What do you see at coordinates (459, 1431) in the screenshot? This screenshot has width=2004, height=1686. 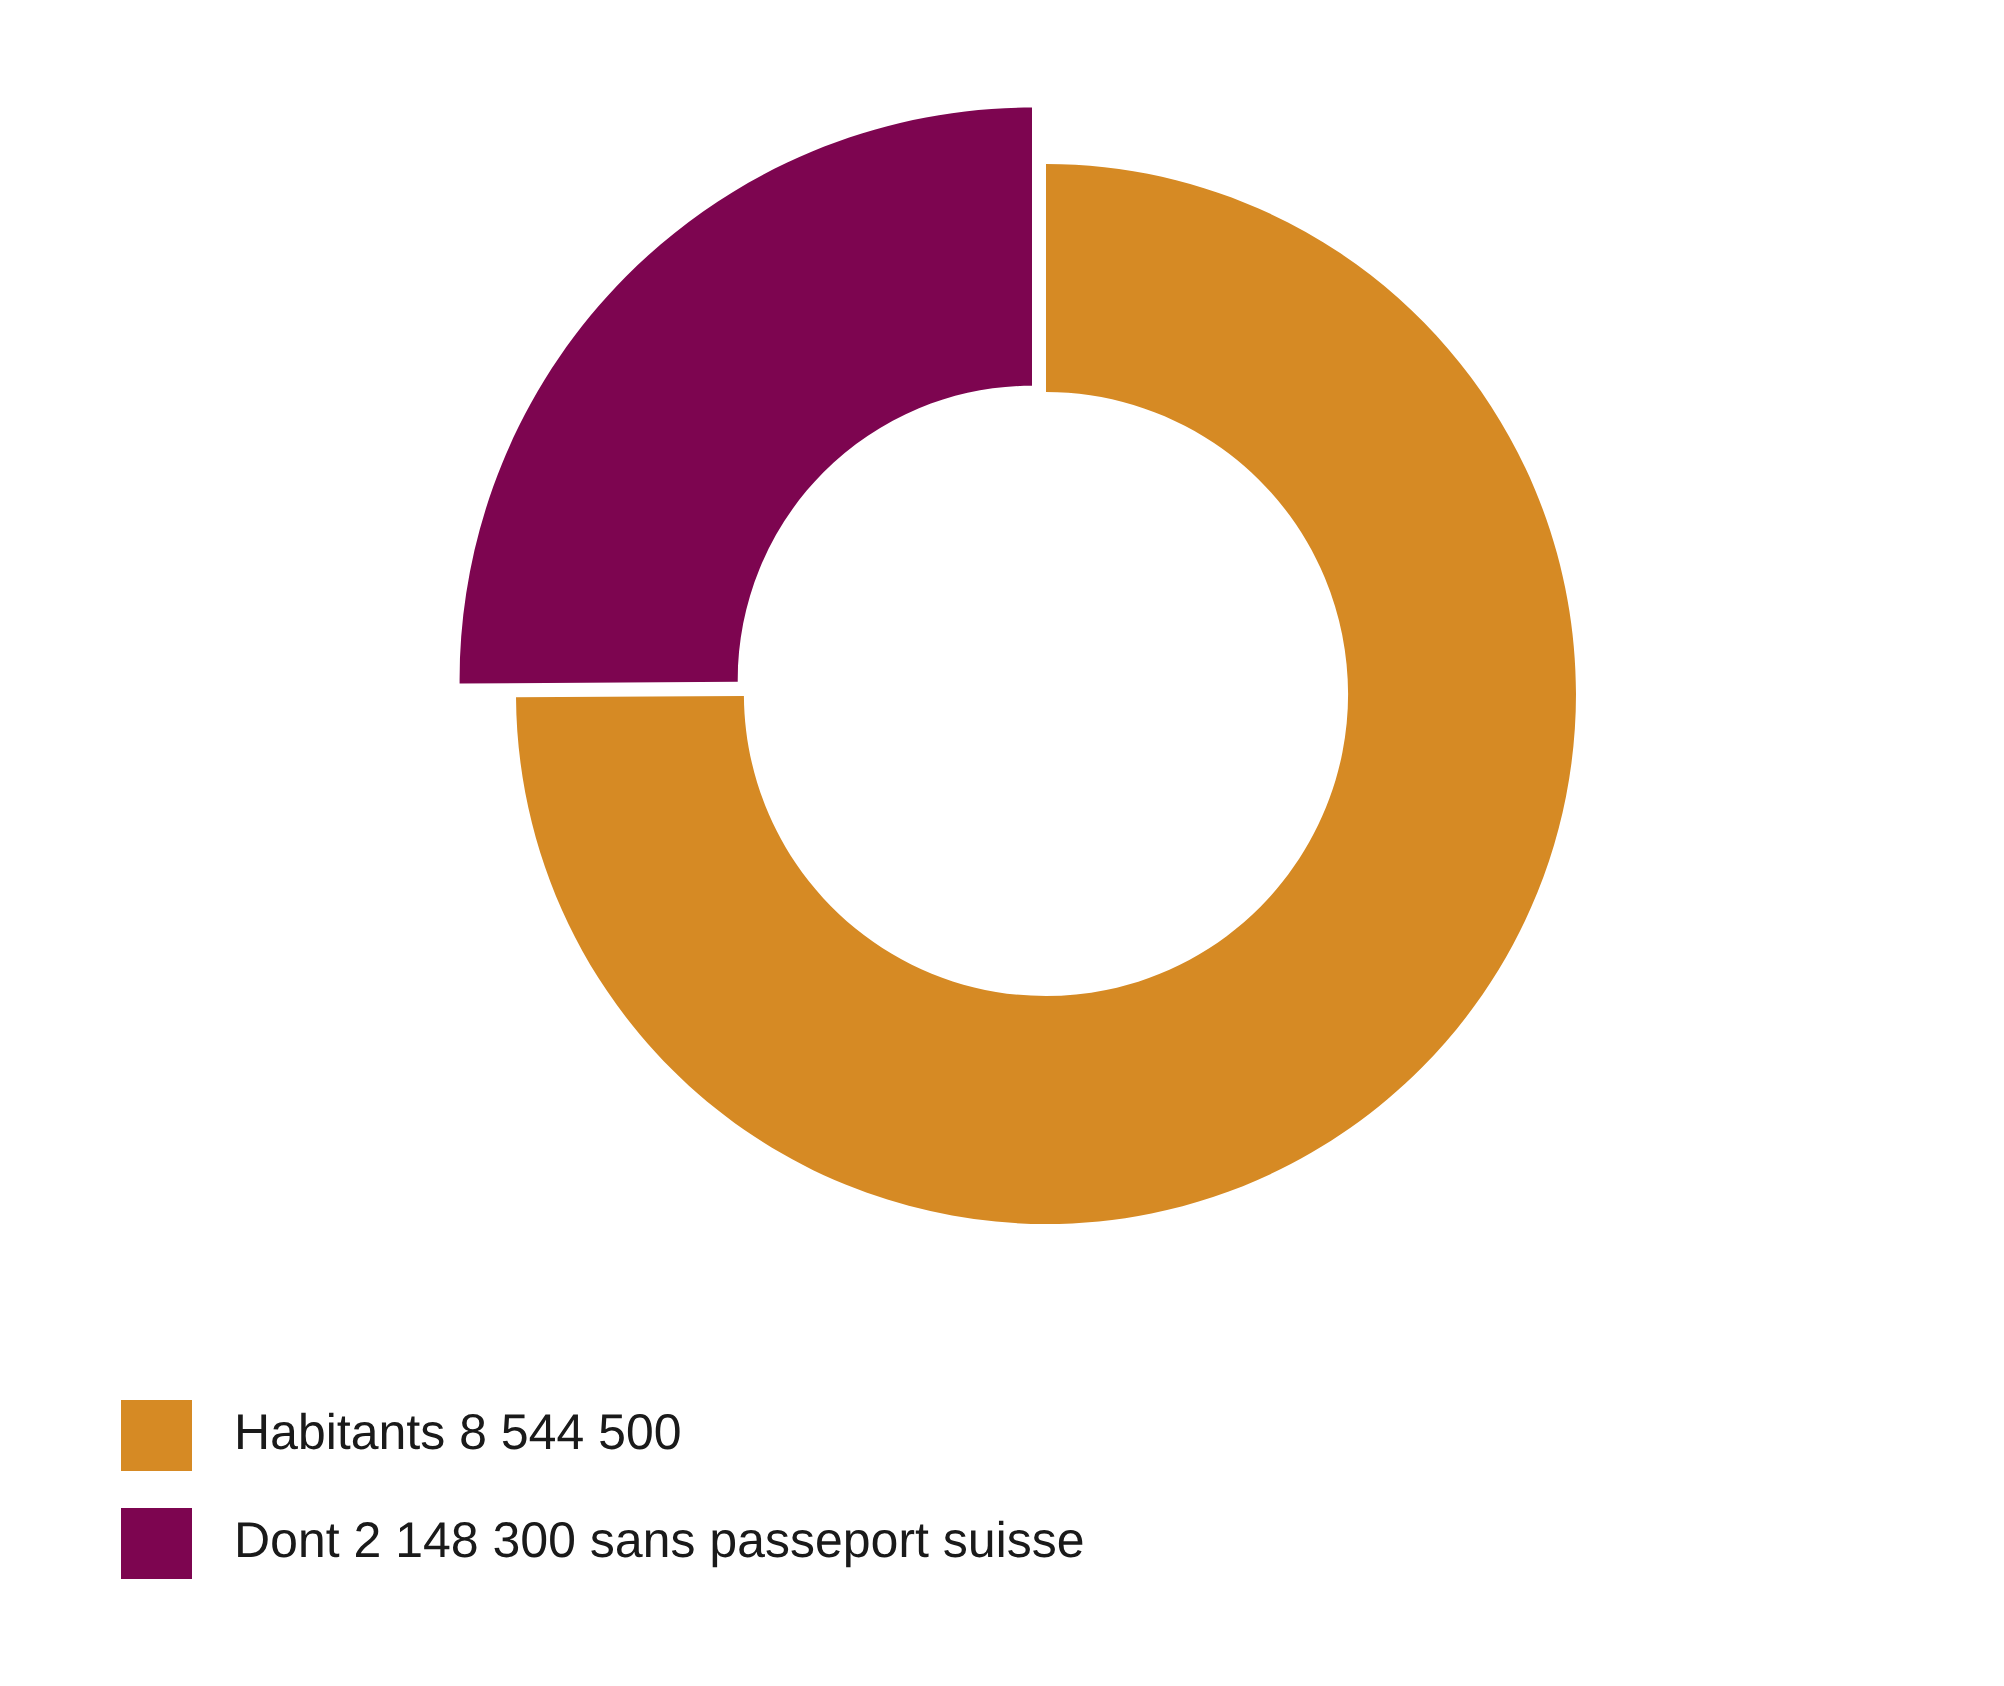 I see `legend-label: Habitants 8 544 500` at bounding box center [459, 1431].